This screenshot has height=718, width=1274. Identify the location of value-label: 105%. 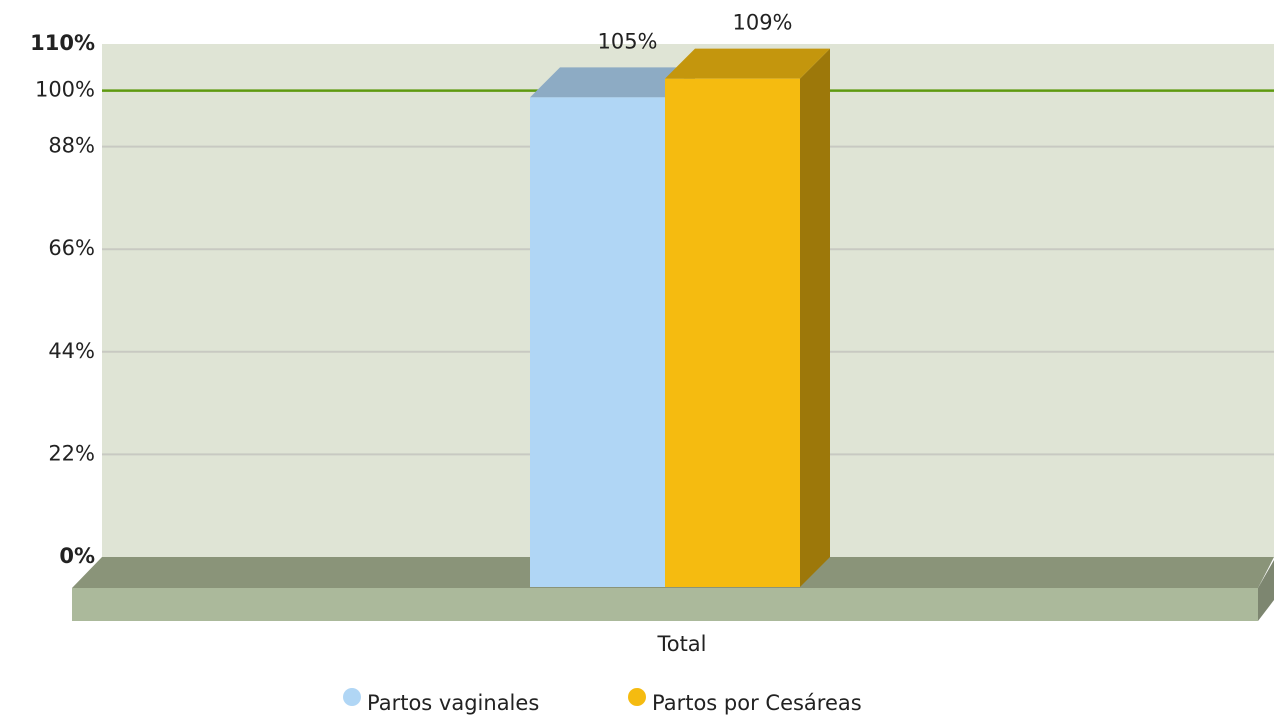
(627, 41).